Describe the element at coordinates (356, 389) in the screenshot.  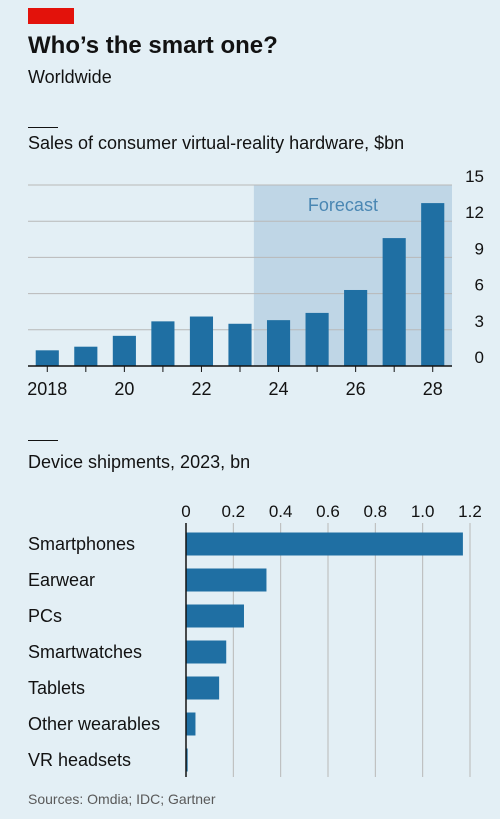
I see `x-tick-label: 26` at that location.